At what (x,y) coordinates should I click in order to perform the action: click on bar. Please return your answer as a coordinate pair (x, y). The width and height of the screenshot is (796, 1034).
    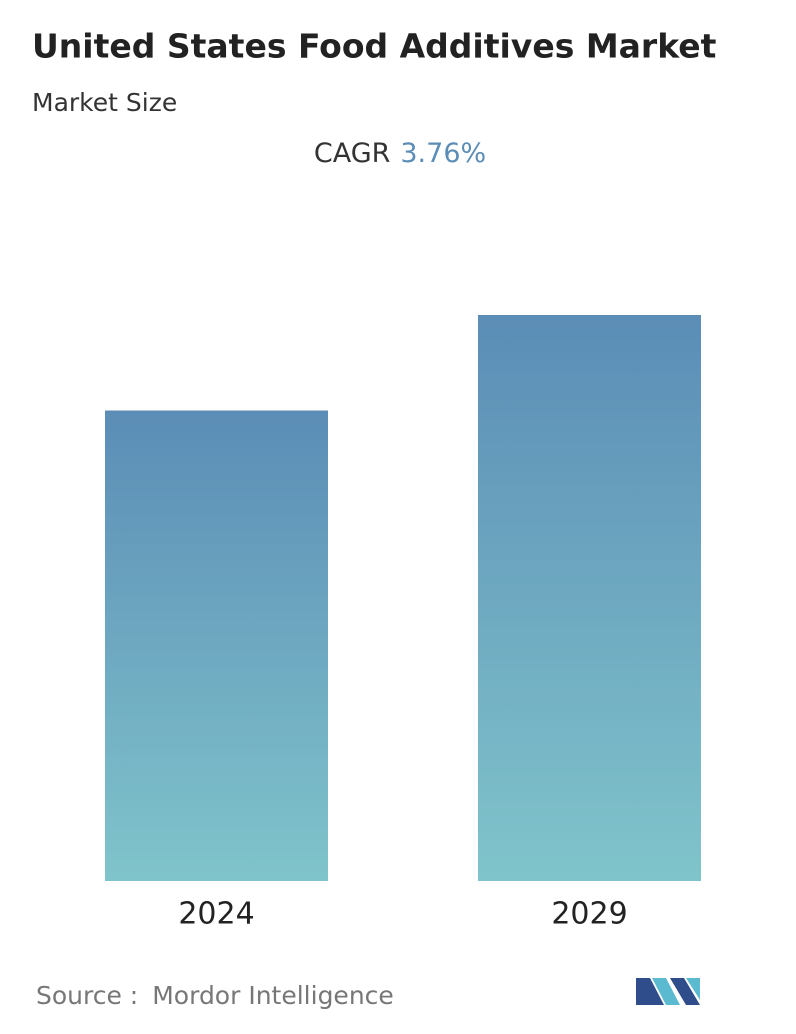
    Looking at the image, I should click on (216, 645).